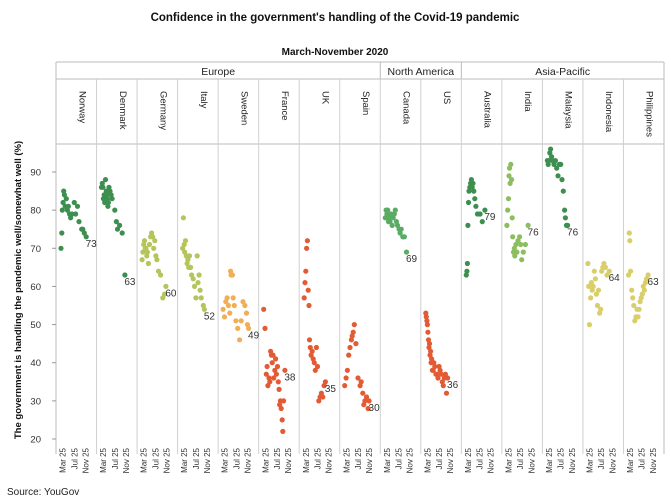  I want to click on region-label: North America, so click(421, 72).